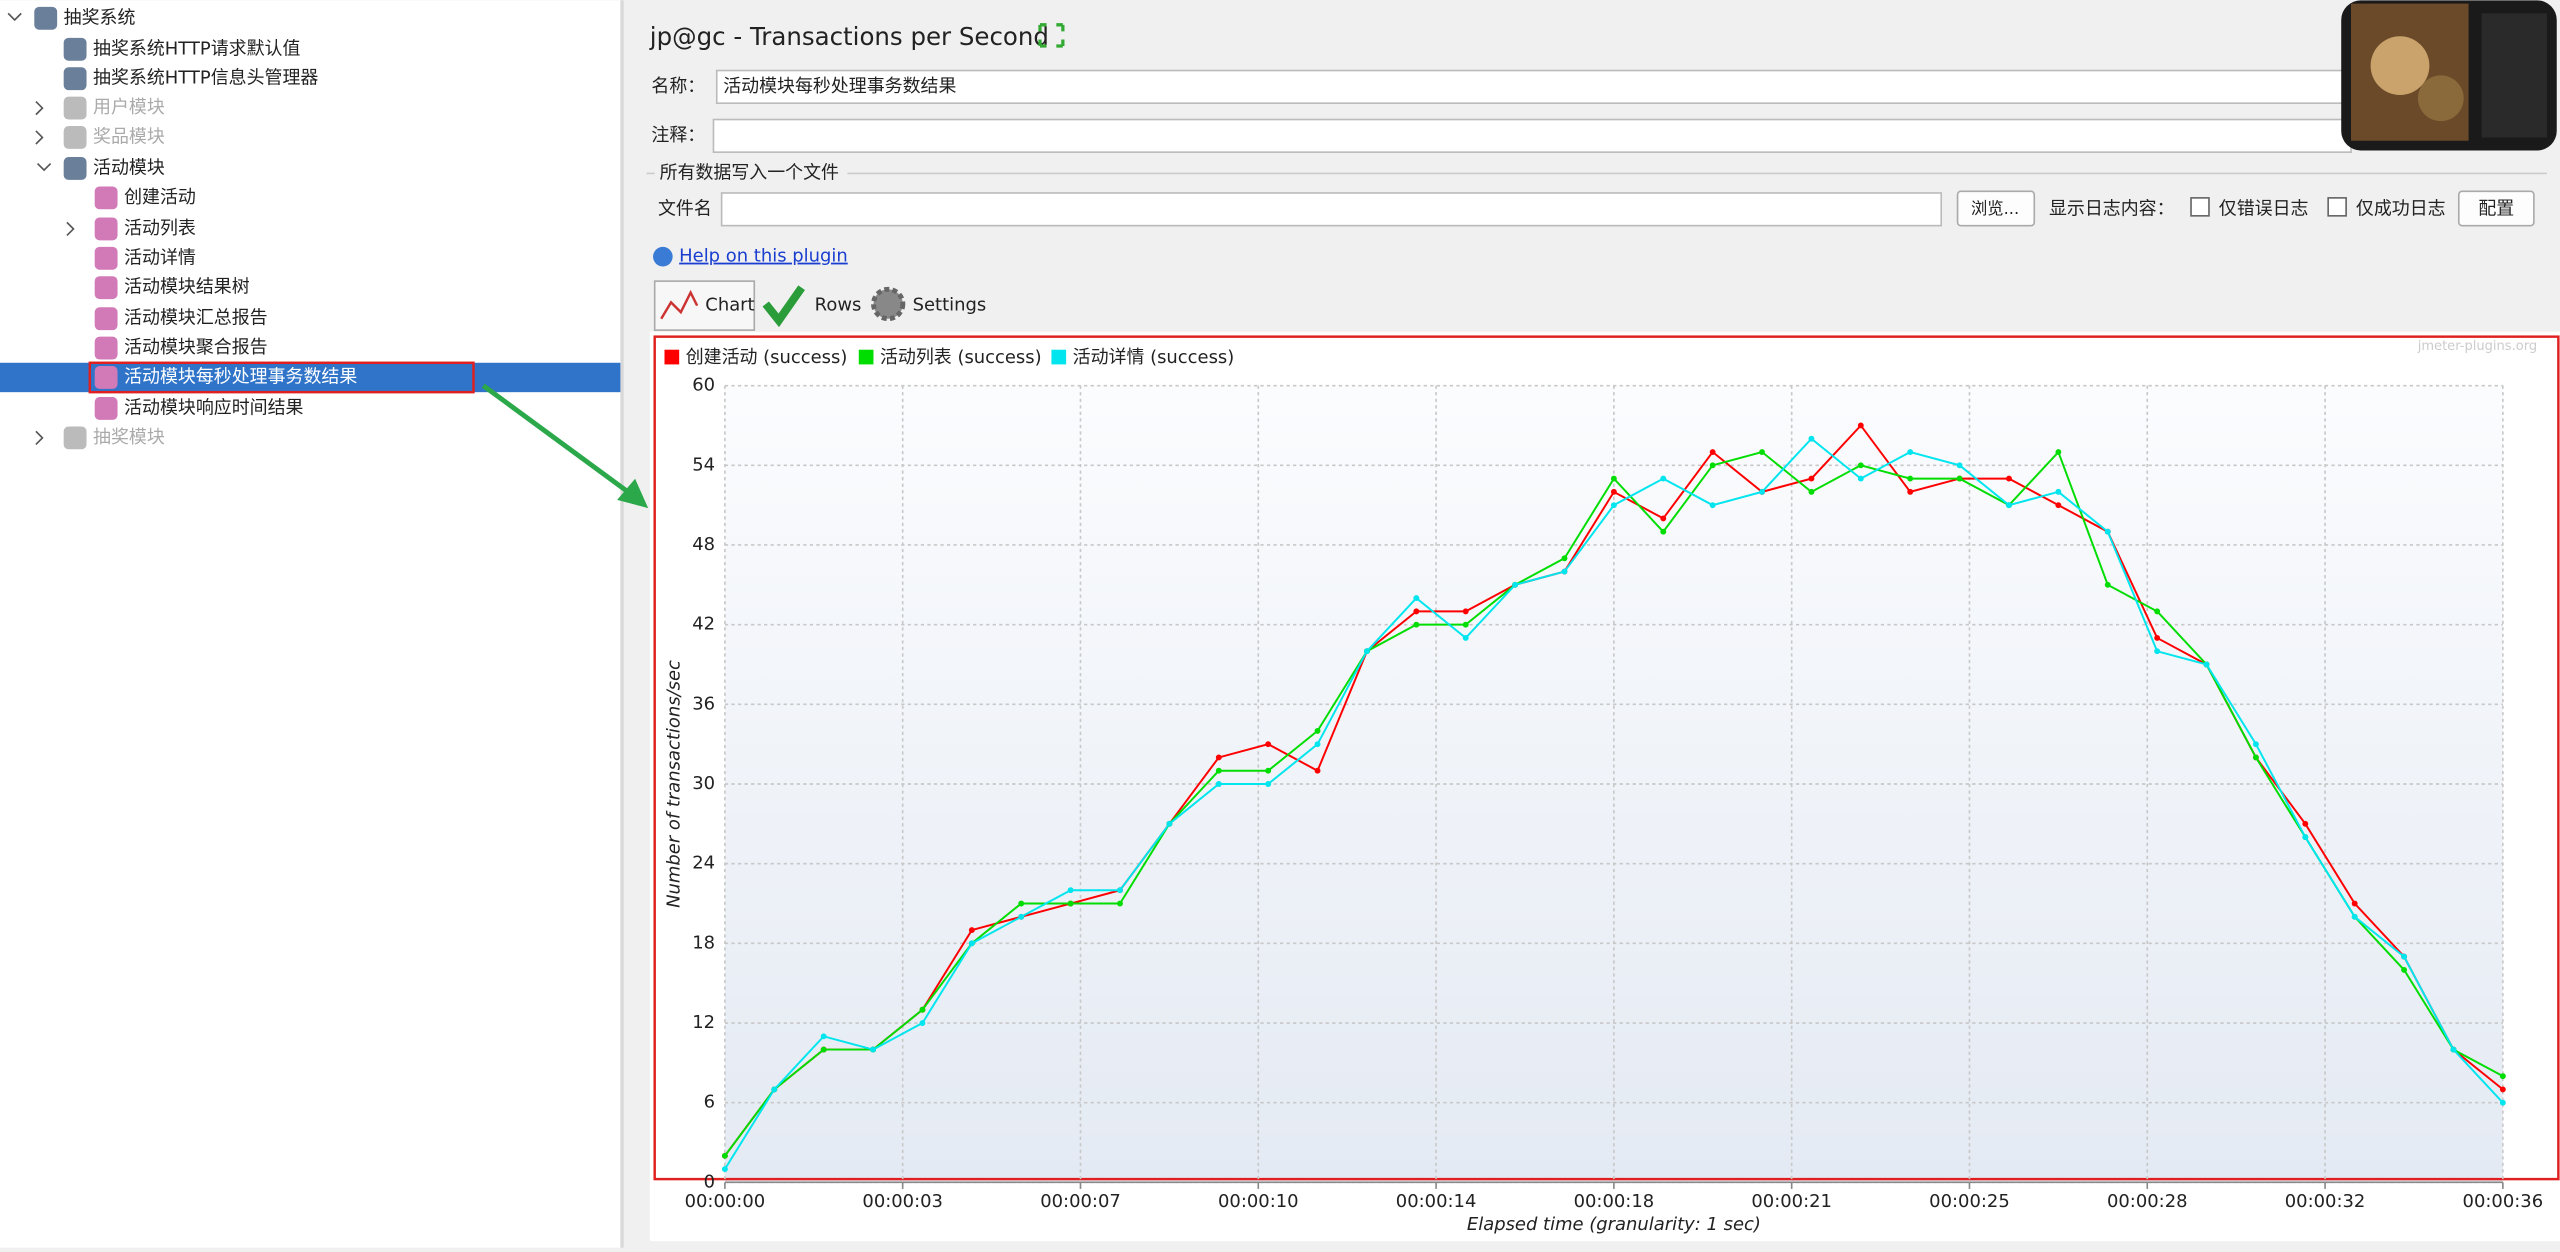 This screenshot has height=1252, width=2560. What do you see at coordinates (160, 197) in the screenshot?
I see `tree-node: 创建活动` at bounding box center [160, 197].